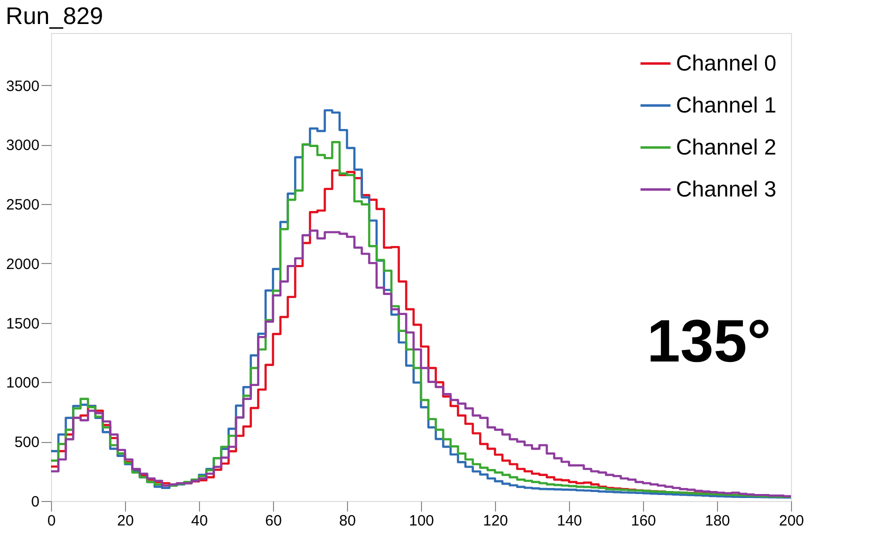 The width and height of the screenshot is (884, 546). Describe the element at coordinates (708, 341) in the screenshot. I see `annotation: 135°` at that location.